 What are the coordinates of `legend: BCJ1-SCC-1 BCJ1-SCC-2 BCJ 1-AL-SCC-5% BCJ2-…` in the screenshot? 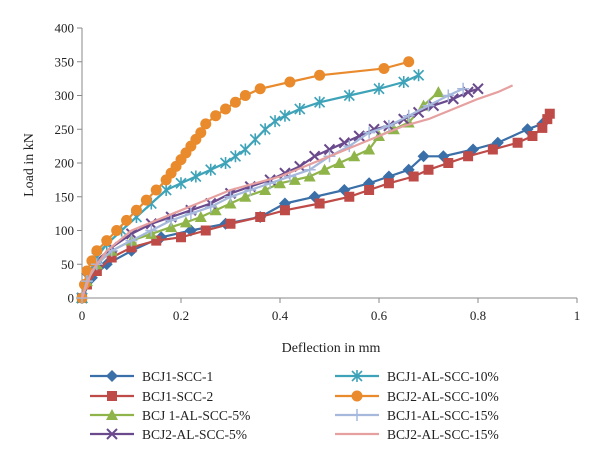 It's located at (294, 405).